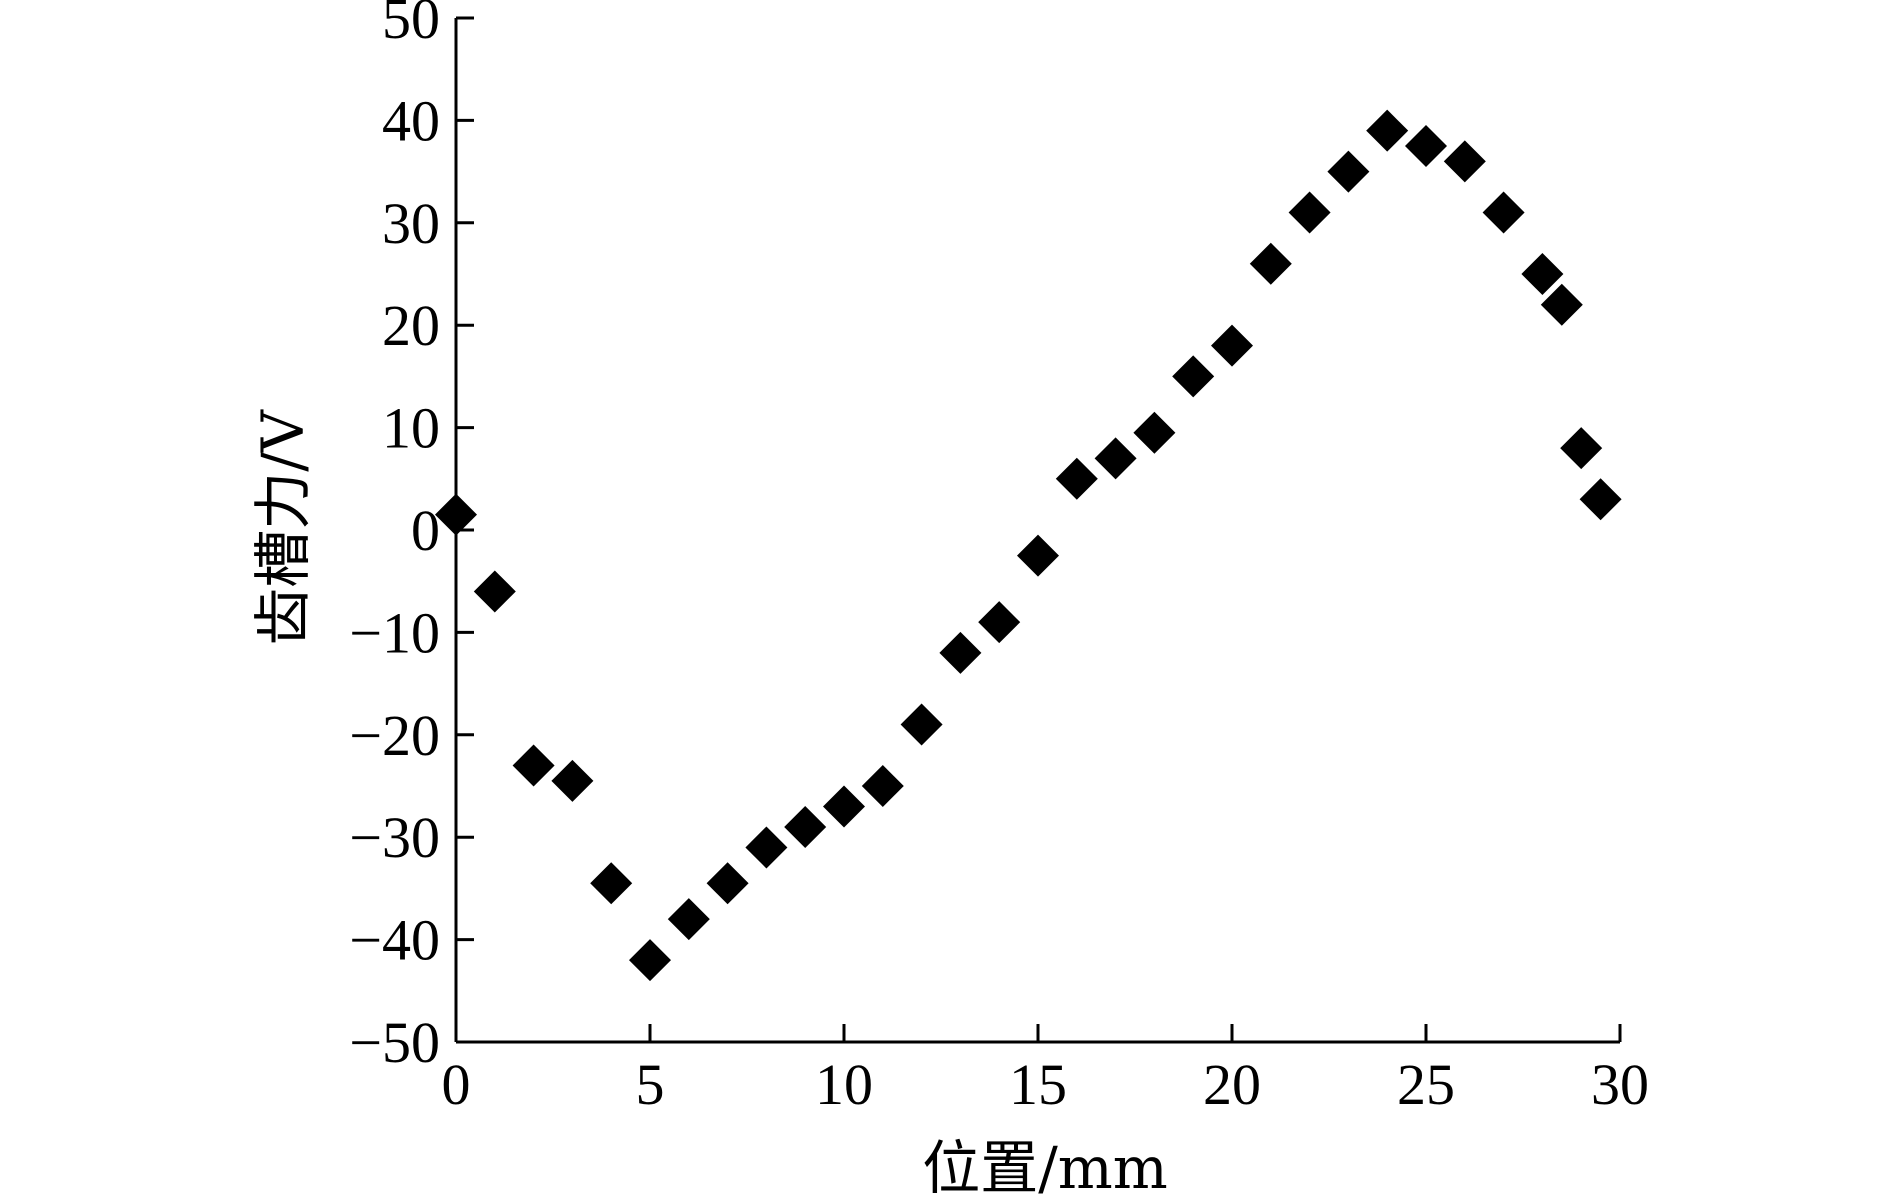 This screenshot has width=1889, height=1198. Describe the element at coordinates (411, 25) in the screenshot. I see `y-tick-label: 50` at that location.